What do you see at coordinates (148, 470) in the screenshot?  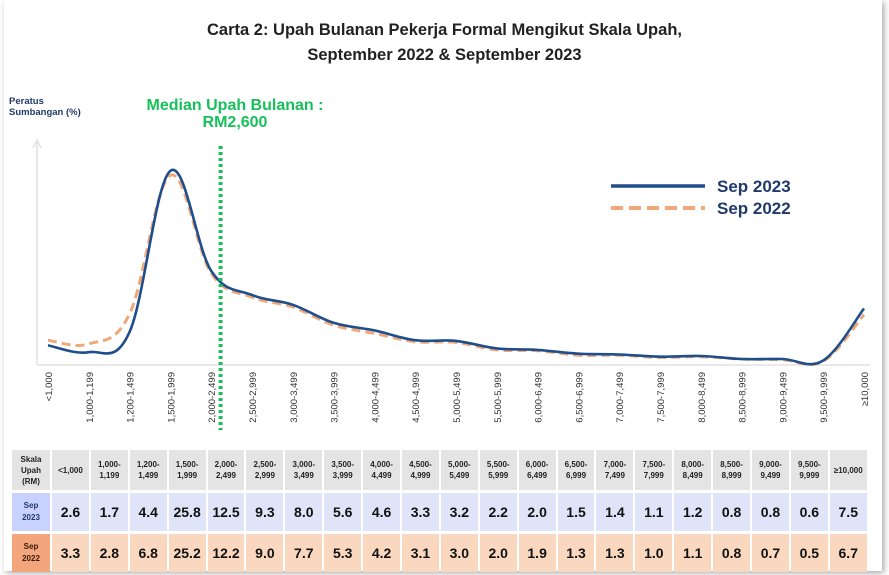 I see `table-header-cell: 1,200- 1,499` at bounding box center [148, 470].